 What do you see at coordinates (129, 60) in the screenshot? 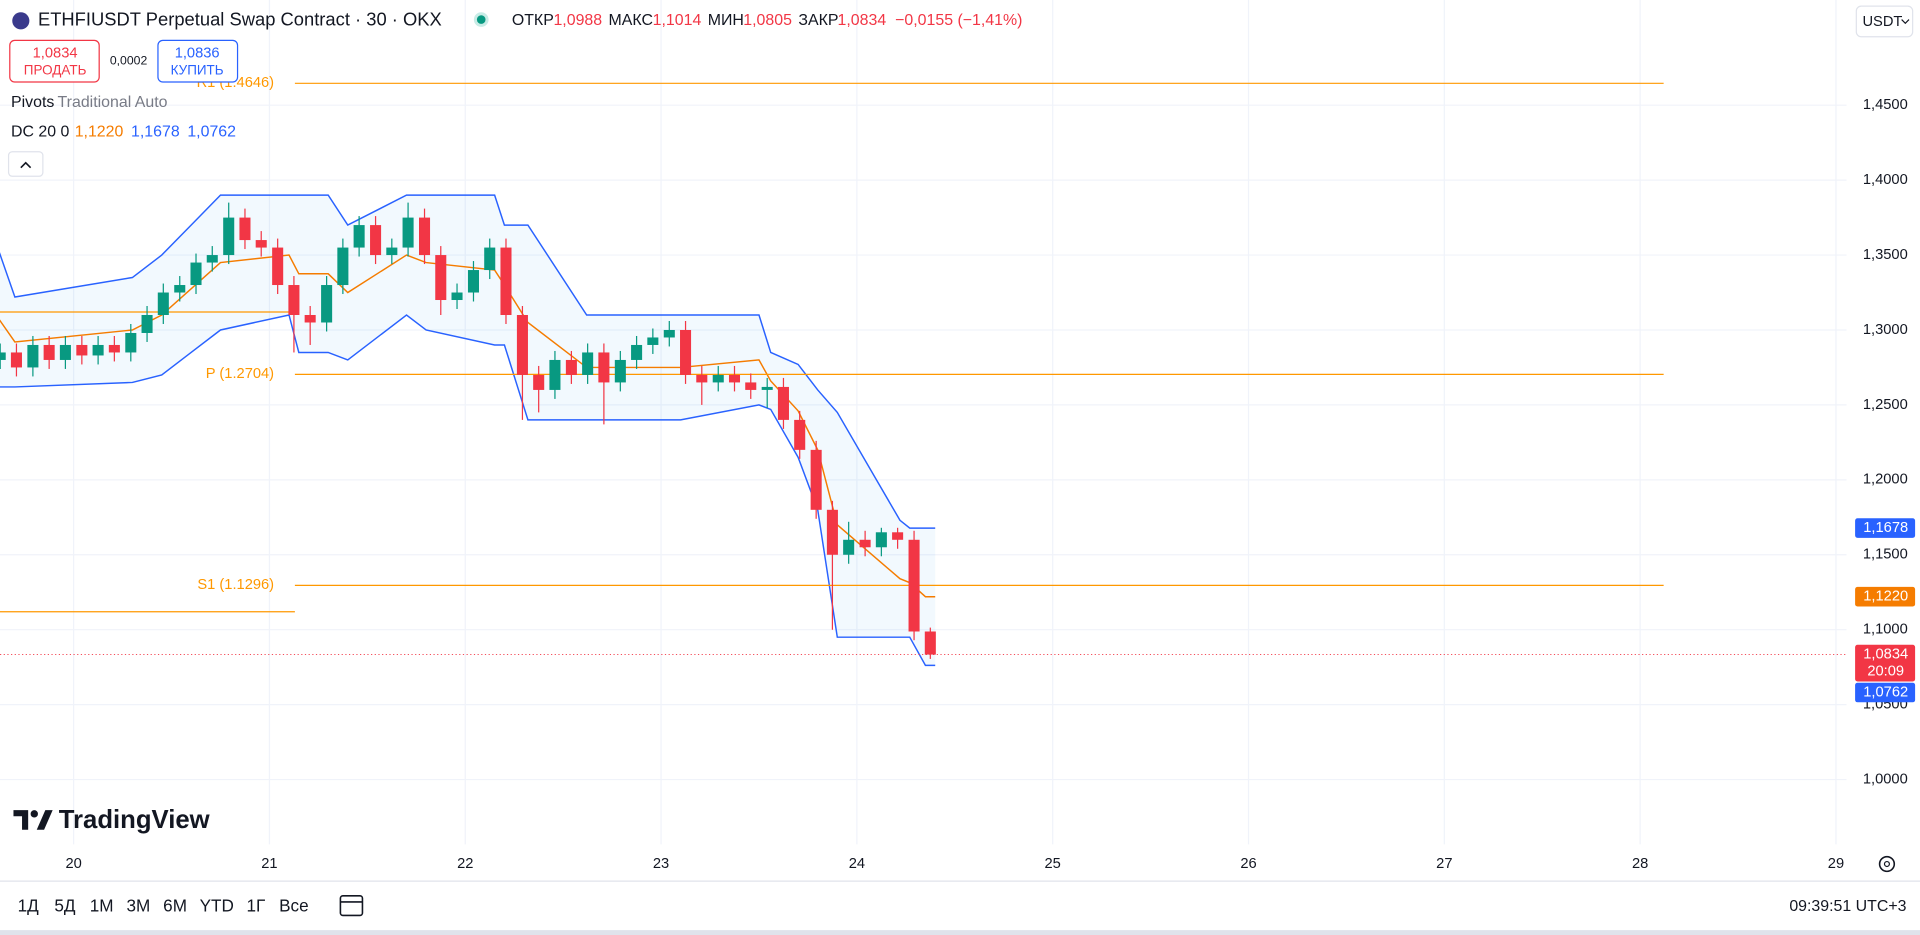
I see `spread: 0,0002` at bounding box center [129, 60].